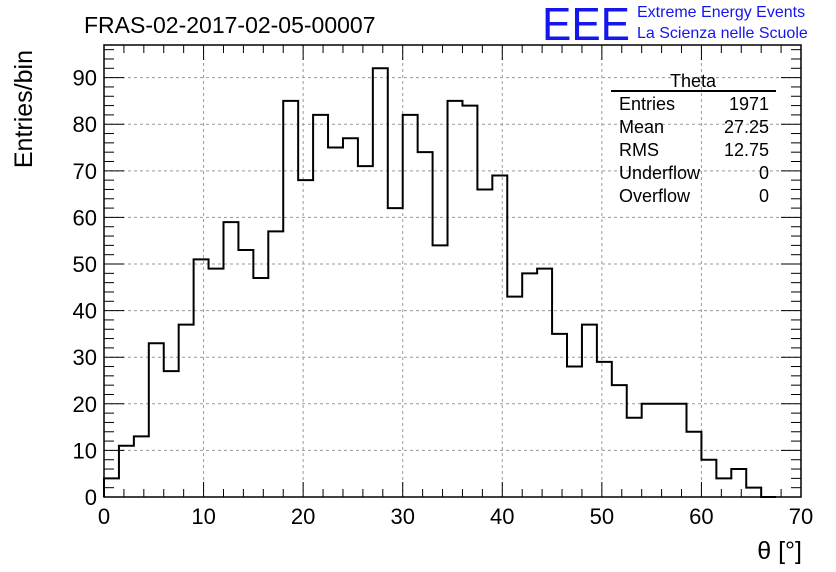 The width and height of the screenshot is (836, 572). I want to click on y-axis-label: Entries/bin, so click(24, 109).